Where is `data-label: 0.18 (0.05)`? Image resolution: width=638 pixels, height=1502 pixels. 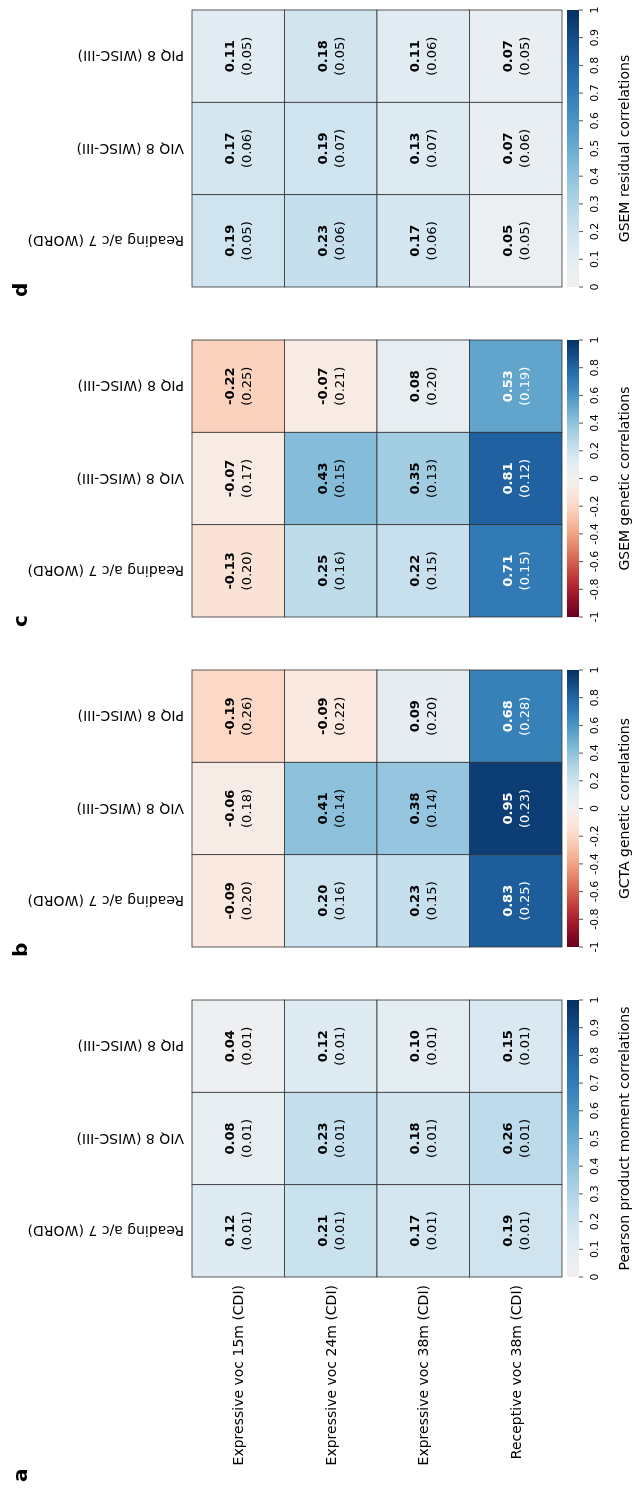
data-label: 0.18 (0.05) is located at coordinates (330, 56).